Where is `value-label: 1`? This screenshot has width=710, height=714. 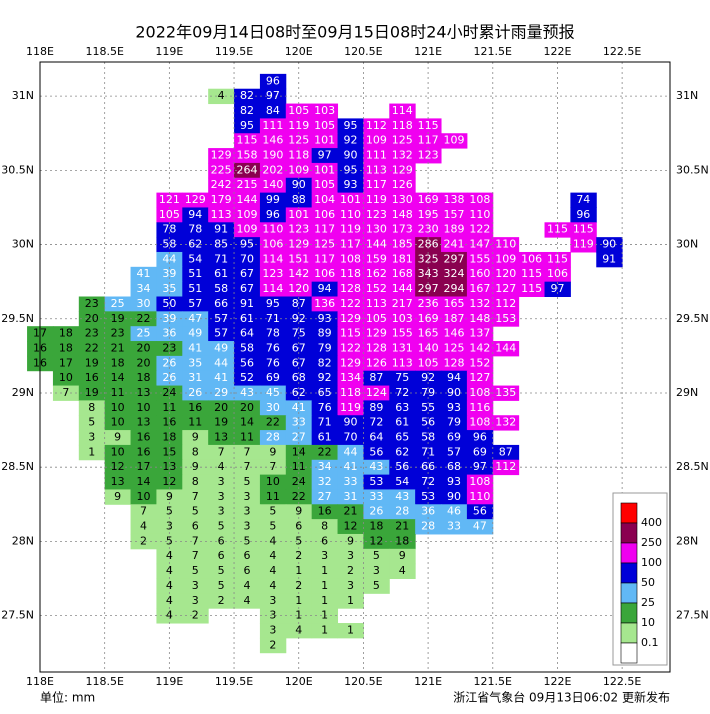 value-label: 1 is located at coordinates (324, 615).